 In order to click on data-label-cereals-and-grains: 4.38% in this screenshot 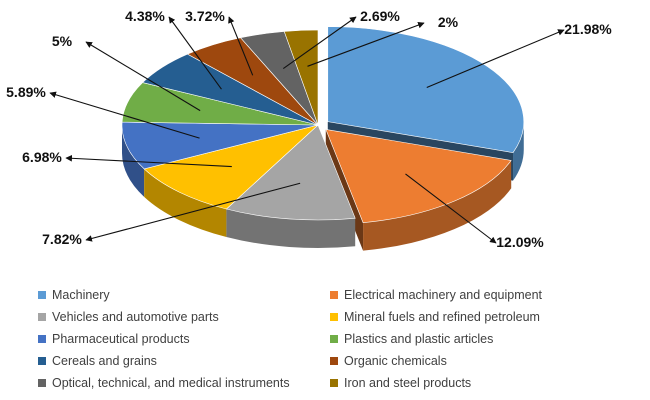, I will do `click(145, 16)`.